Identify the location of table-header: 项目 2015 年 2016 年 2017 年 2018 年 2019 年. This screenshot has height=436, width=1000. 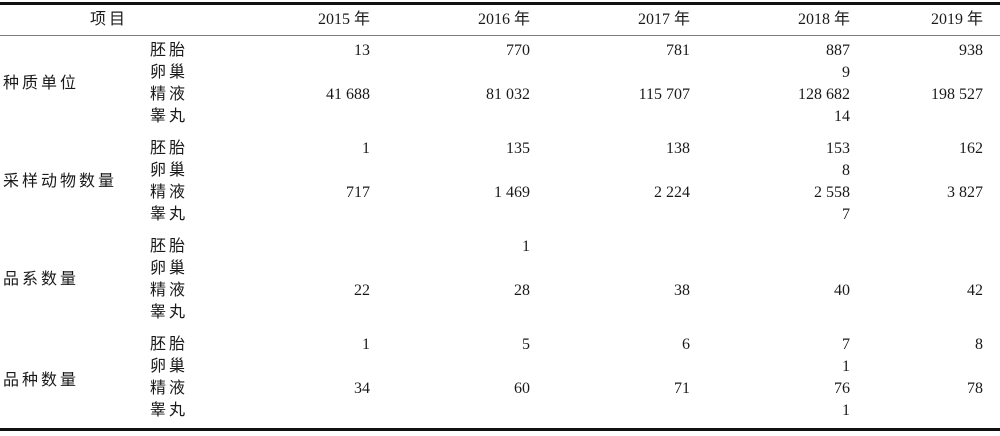
(500, 19).